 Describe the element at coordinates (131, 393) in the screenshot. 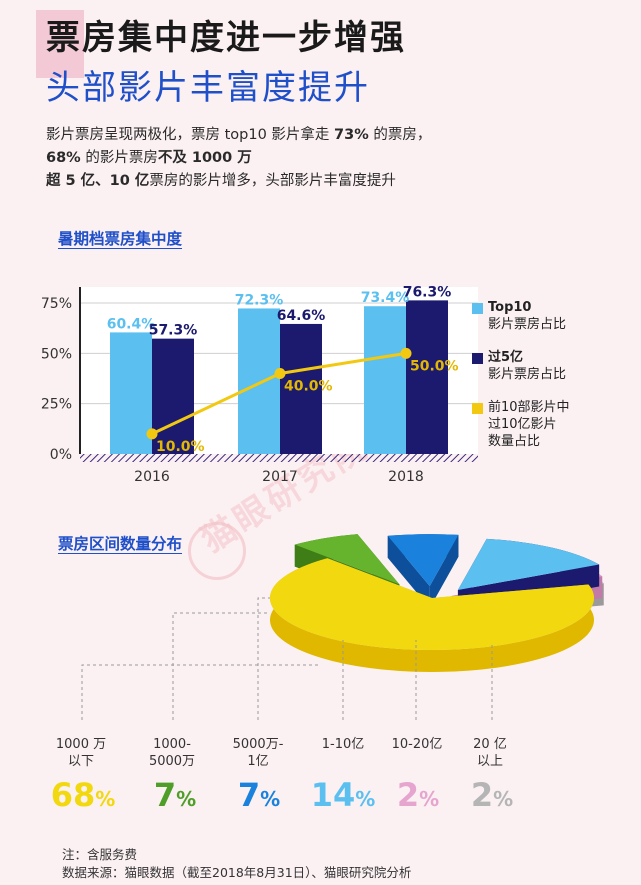

I see `bar-top10-2016` at that location.